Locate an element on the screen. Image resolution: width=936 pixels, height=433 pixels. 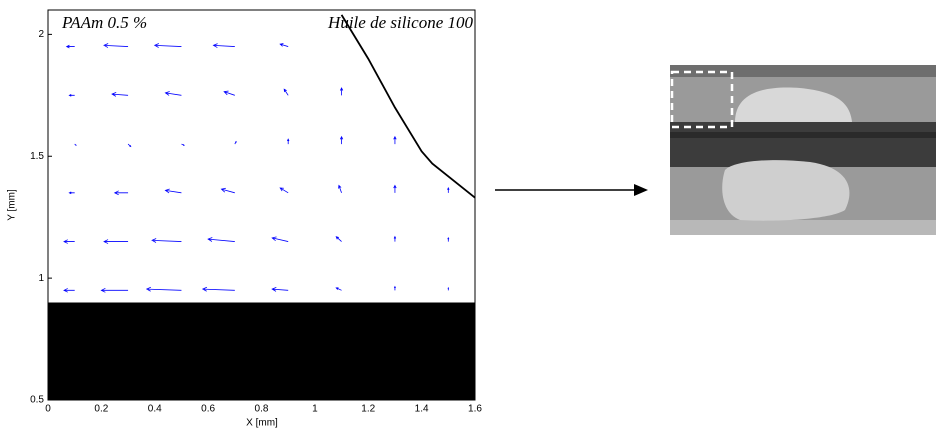
y-tick-label: 1.5 is located at coordinates (37, 156).